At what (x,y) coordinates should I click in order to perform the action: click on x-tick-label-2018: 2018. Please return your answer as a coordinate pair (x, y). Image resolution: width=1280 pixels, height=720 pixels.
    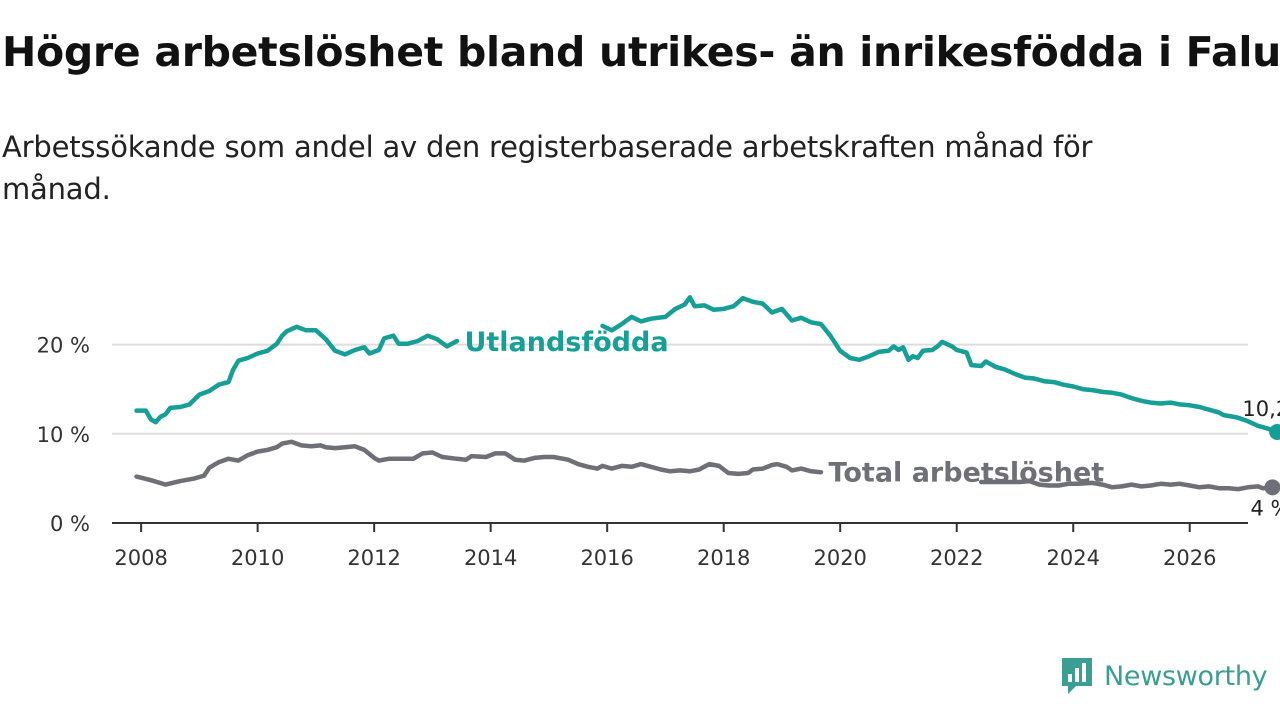
    Looking at the image, I should click on (723, 558).